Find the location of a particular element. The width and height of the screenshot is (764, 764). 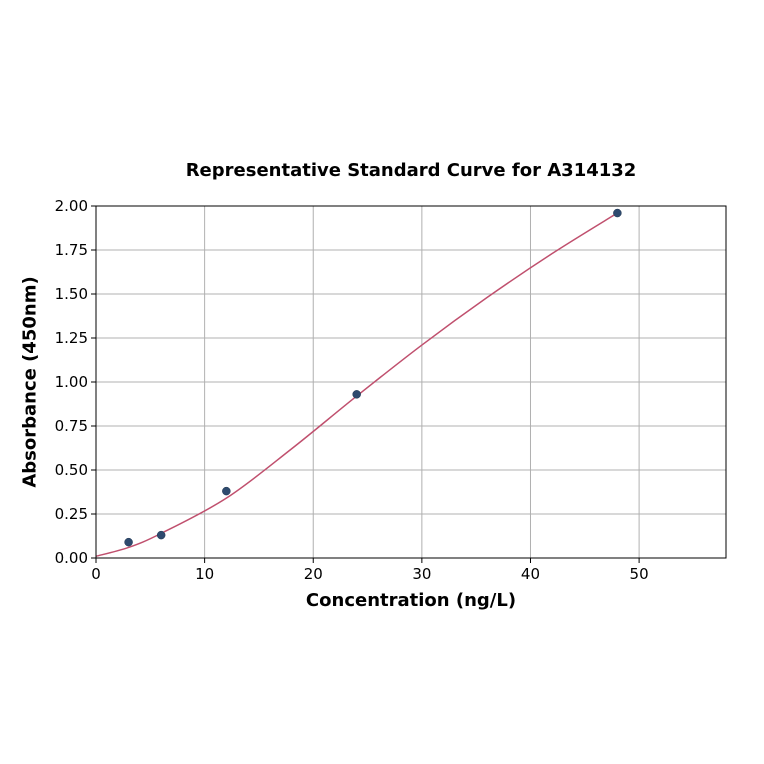

x-tick-label: 20 is located at coordinates (313, 574).